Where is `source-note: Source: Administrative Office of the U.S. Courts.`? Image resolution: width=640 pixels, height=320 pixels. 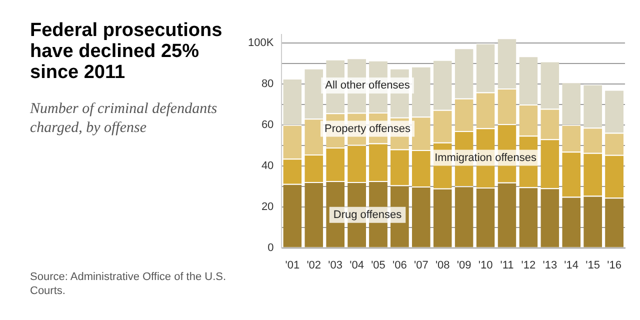 source-note: Source: Administrative Office of the U.S. Courts. is located at coordinates (129, 284).